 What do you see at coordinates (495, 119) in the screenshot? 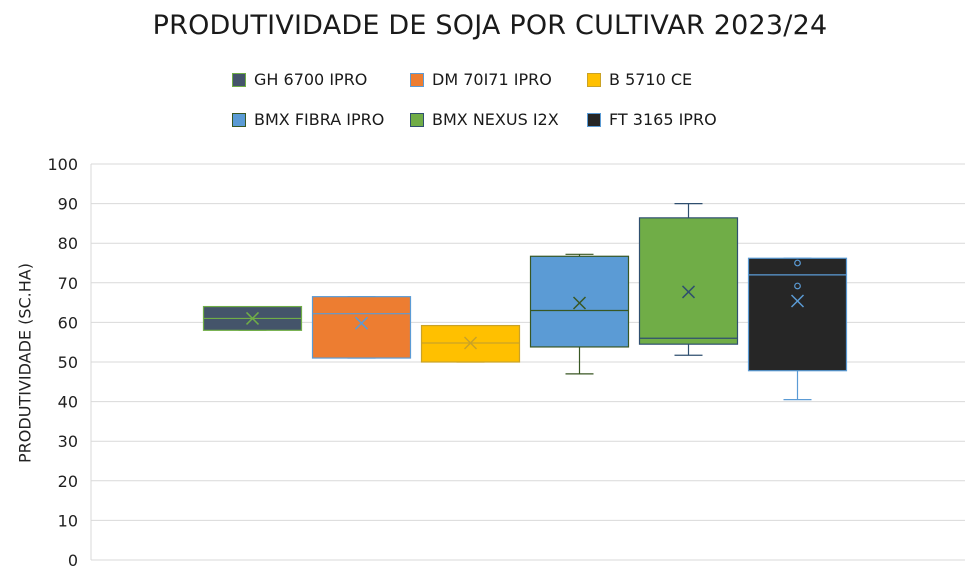
I see `legend-label: BMX NEXUS I2X` at bounding box center [495, 119].